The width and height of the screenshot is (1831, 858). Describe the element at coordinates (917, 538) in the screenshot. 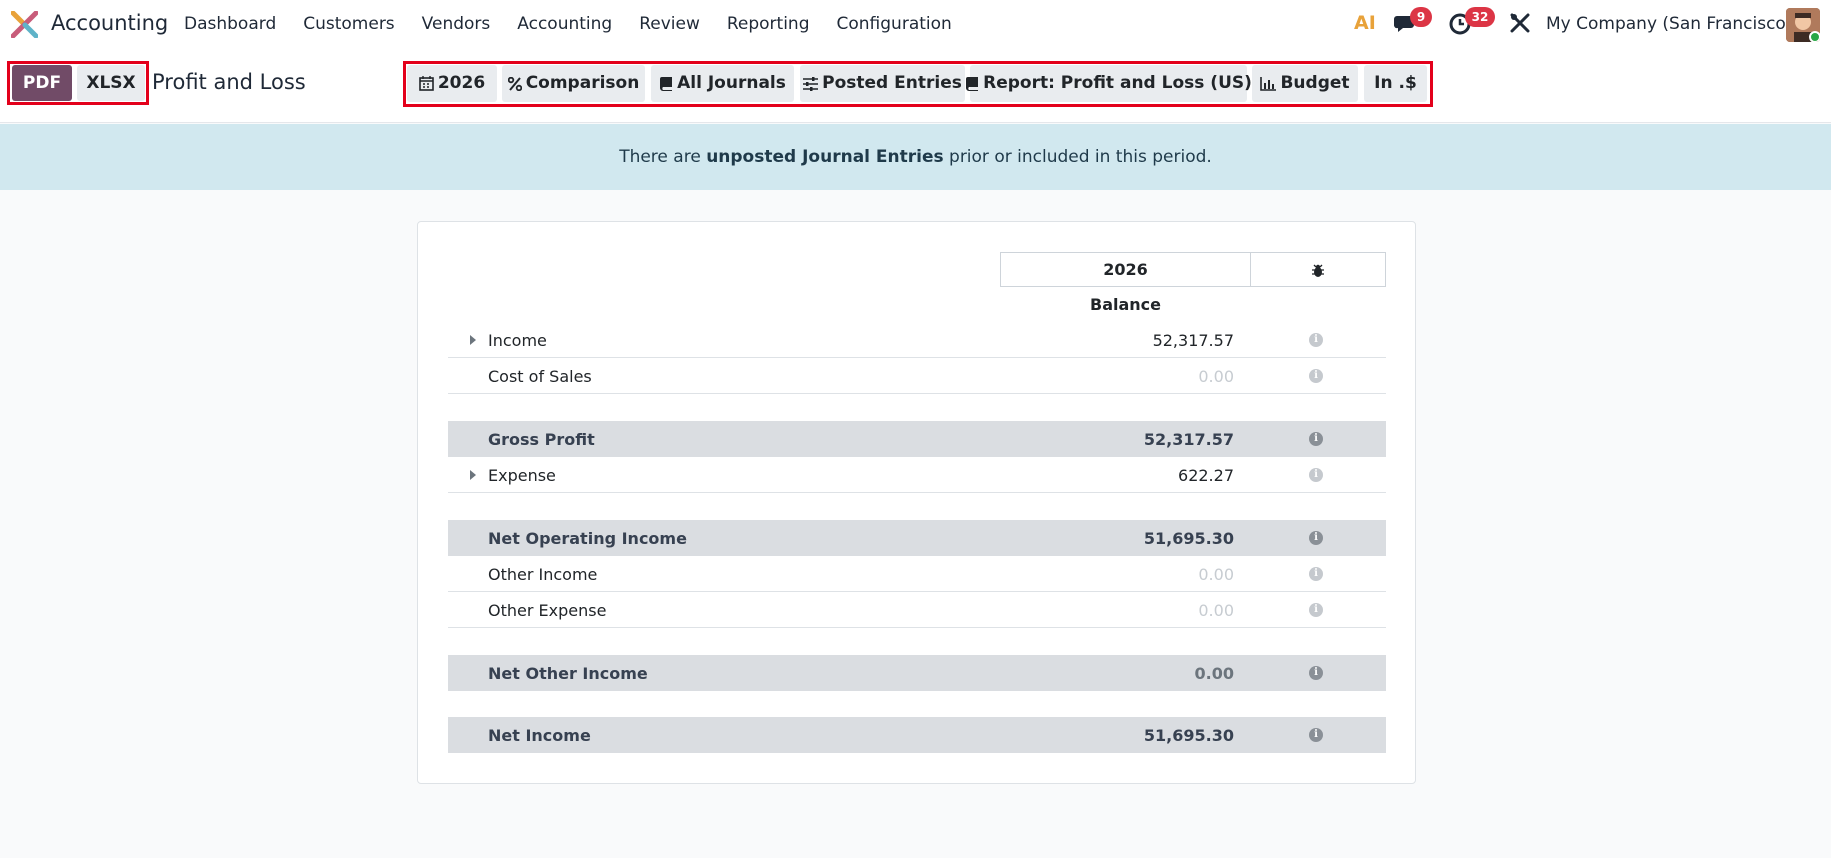

I see `report-line-net-operating-income: Net Operating Income 51,695.30 i` at that location.